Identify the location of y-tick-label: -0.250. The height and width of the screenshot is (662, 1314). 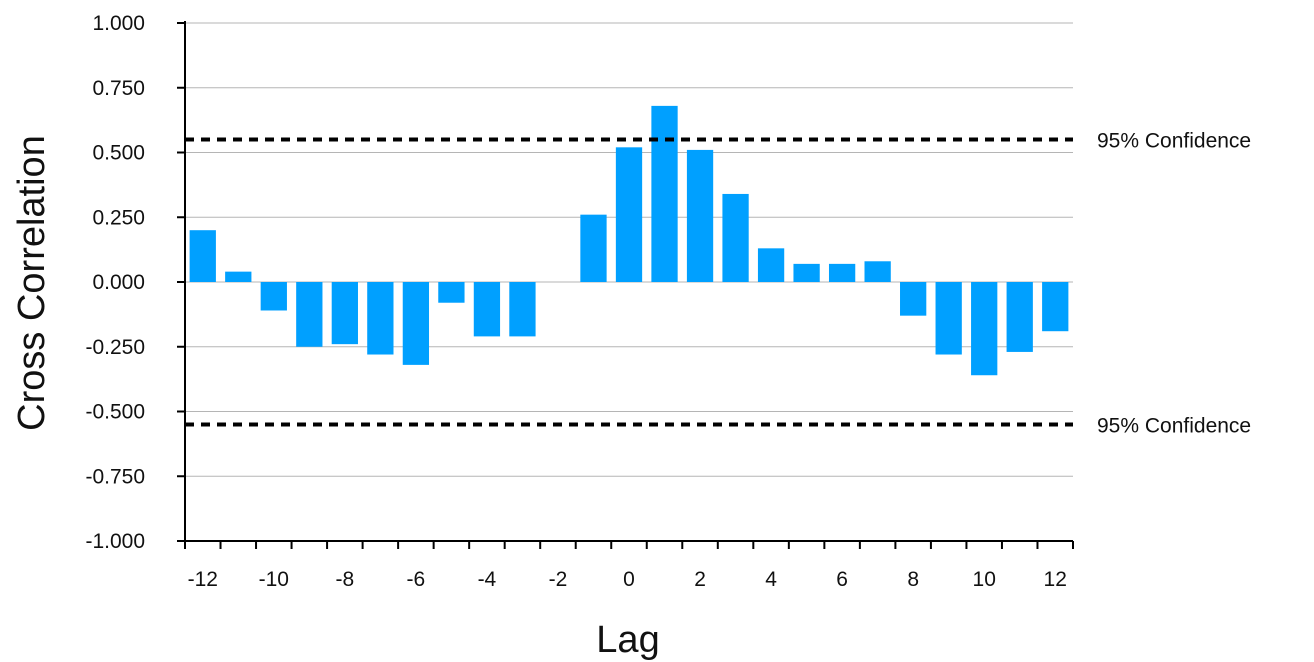
(115, 347).